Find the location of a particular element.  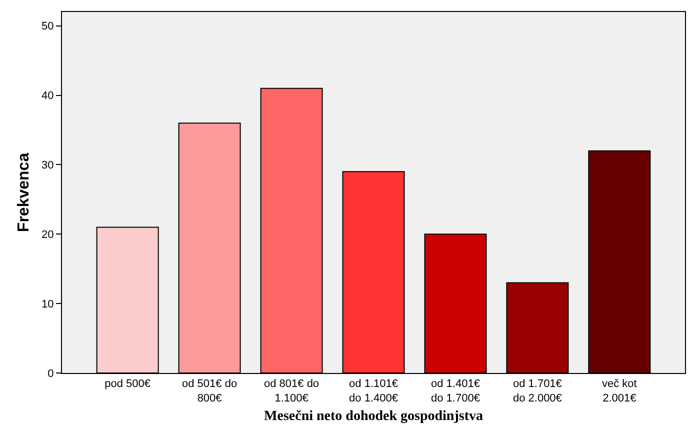

x-tick-label: od 501€ do 800€ is located at coordinates (210, 391).